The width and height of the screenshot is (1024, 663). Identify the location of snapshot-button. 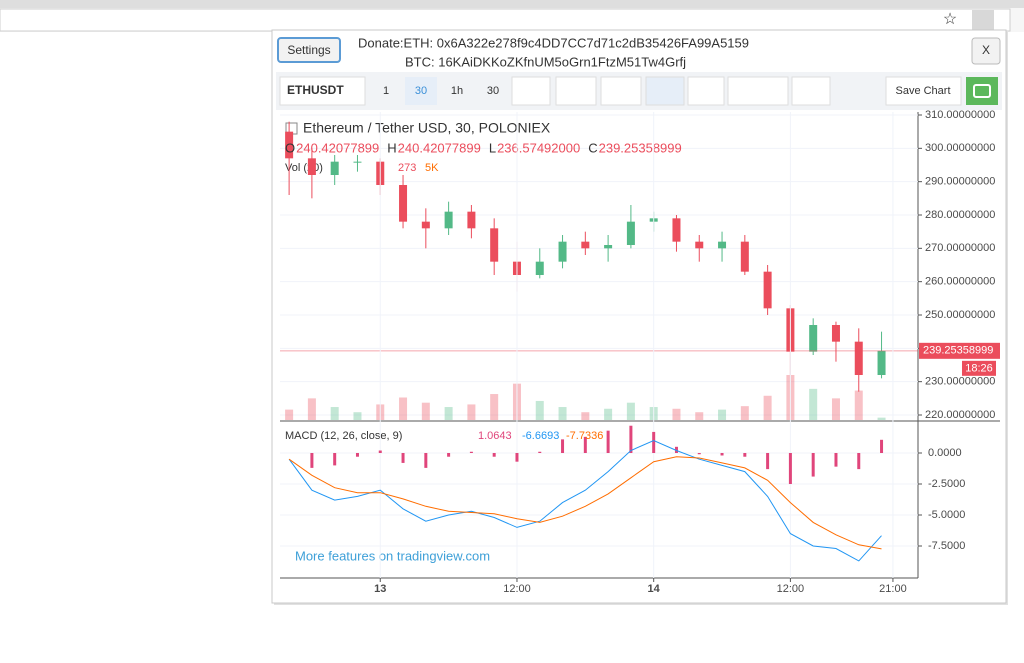
(982, 91).